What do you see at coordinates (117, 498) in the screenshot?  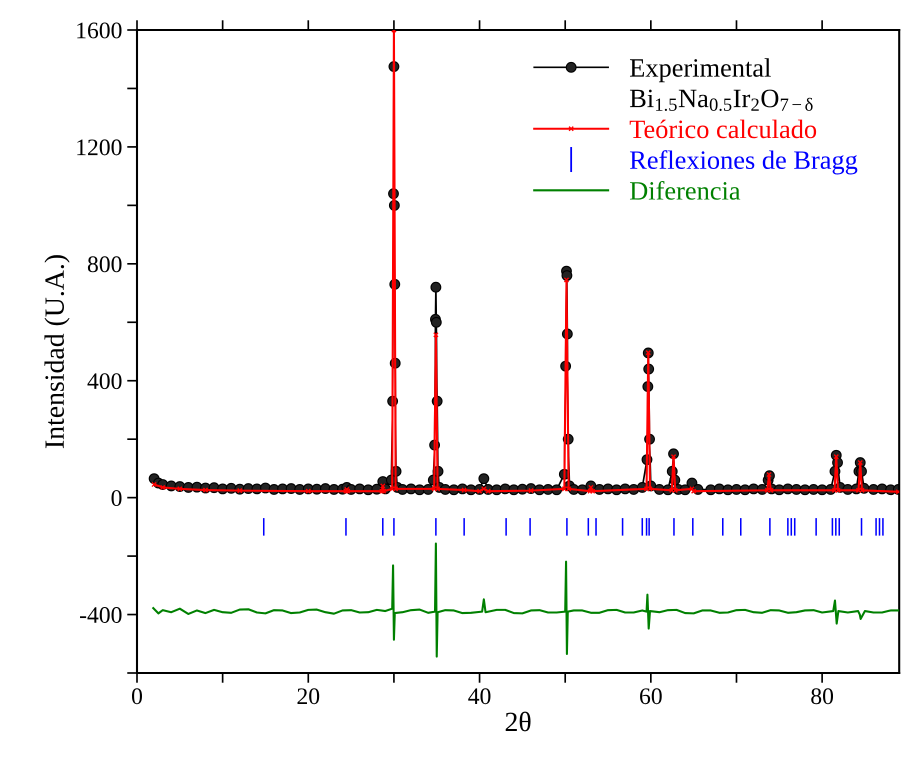 I see `y-tick-label: 0` at bounding box center [117, 498].